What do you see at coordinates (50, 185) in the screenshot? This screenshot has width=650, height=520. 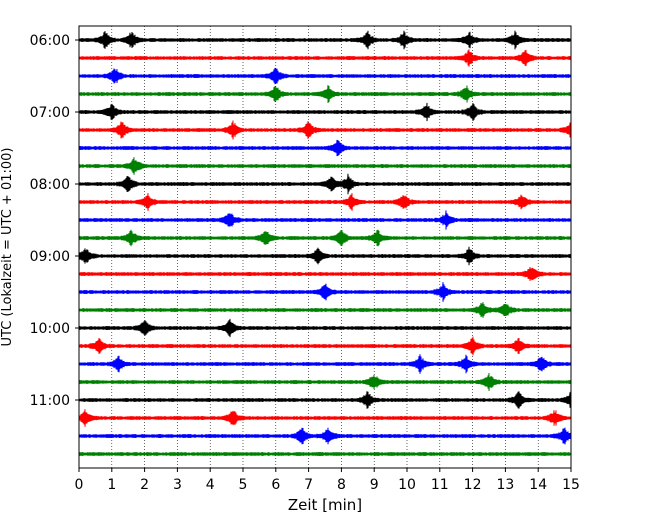 I see `y-tick-label: 08:00` at bounding box center [50, 185].